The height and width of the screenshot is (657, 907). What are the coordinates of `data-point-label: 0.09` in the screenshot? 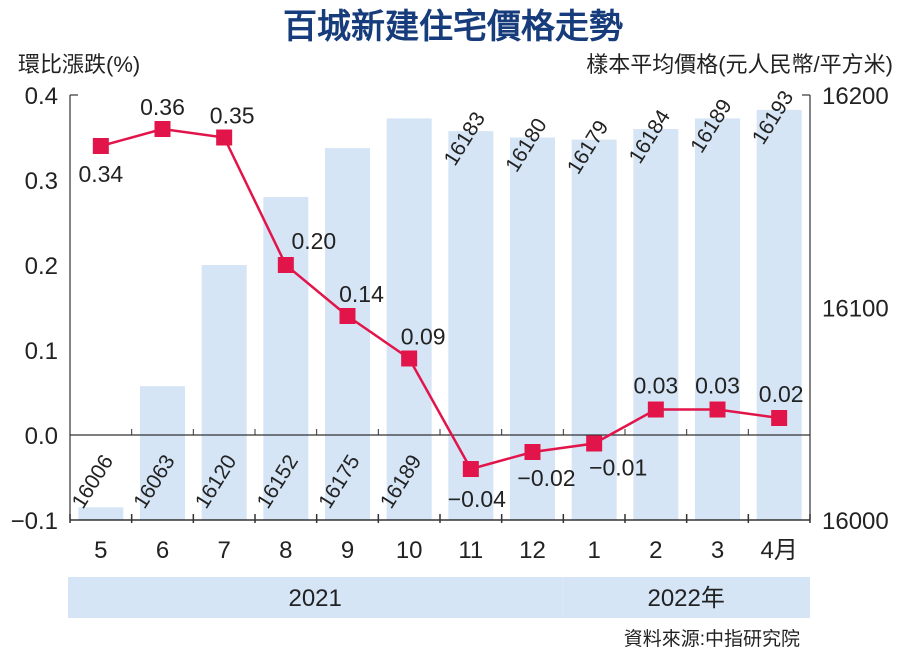 It's located at (423, 337).